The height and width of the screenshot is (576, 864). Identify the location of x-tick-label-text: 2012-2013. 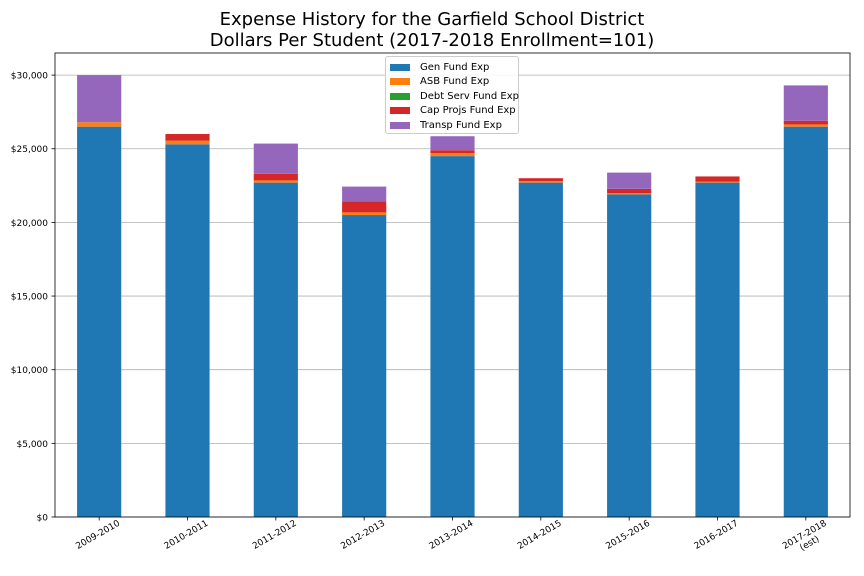
(362, 535).